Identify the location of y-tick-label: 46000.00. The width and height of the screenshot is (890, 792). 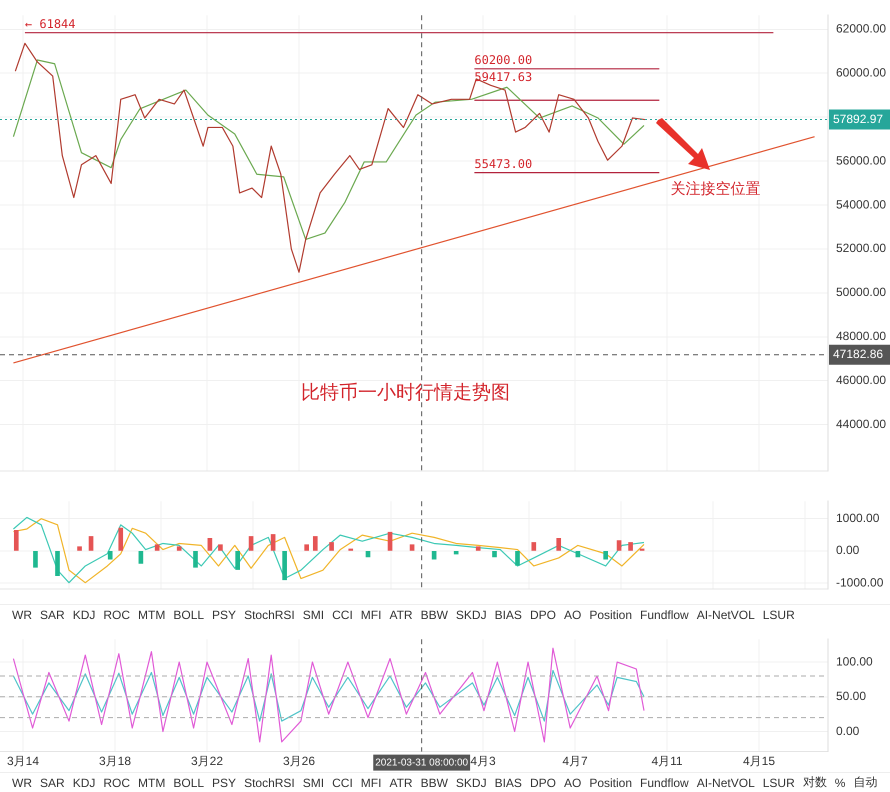
(861, 380).